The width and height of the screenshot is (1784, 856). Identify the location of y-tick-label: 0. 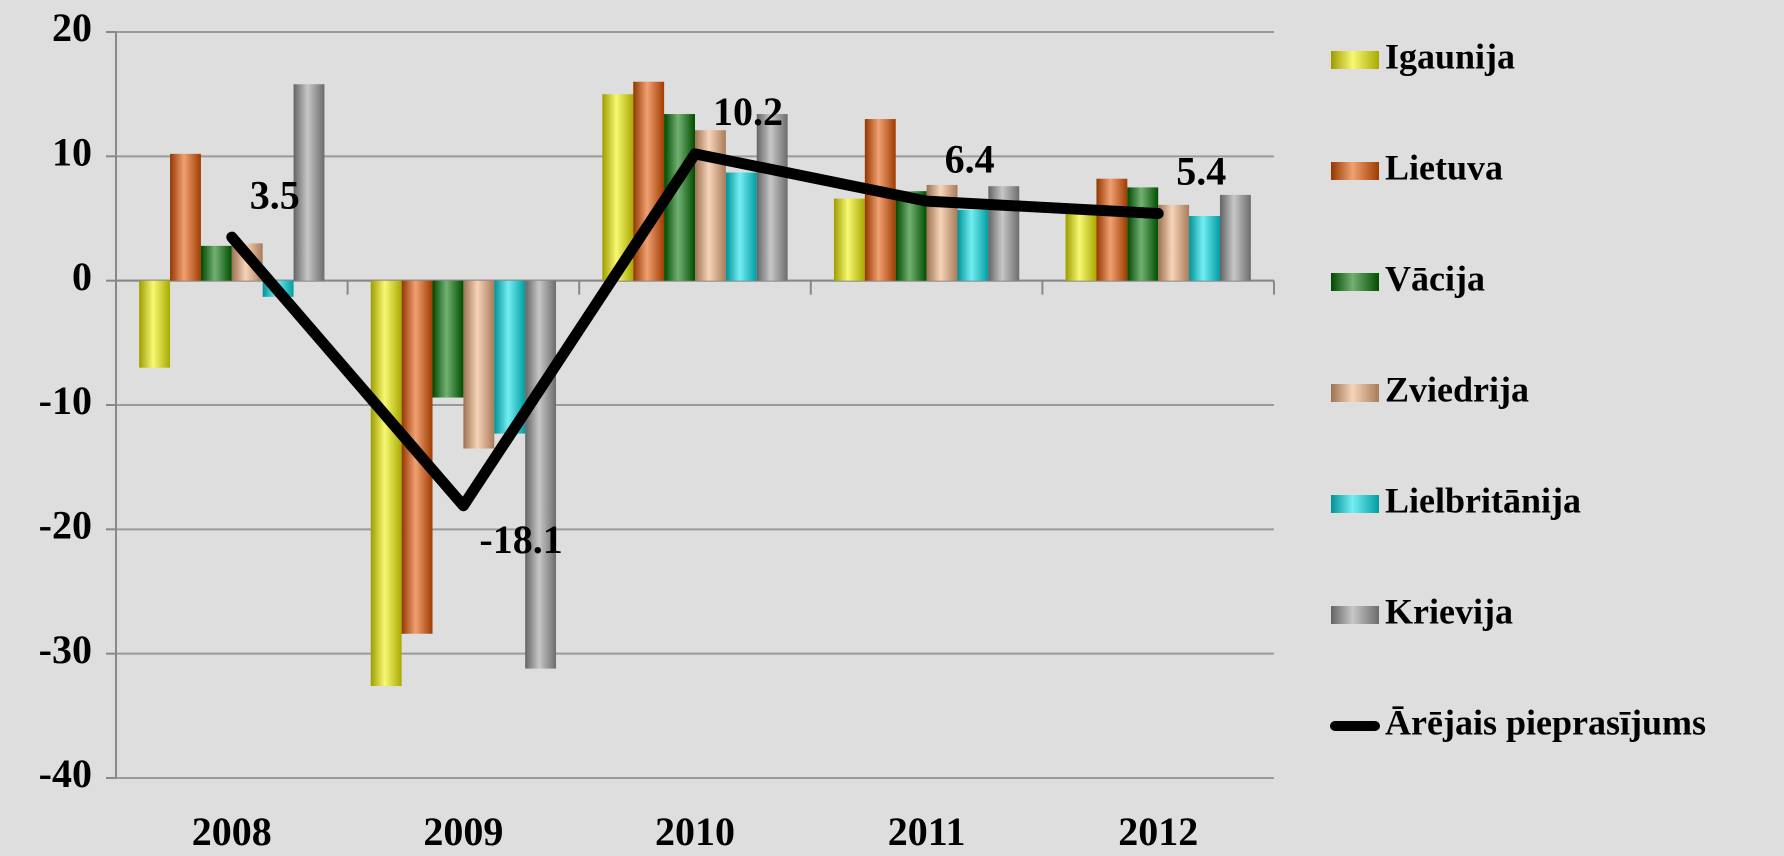
(82, 276).